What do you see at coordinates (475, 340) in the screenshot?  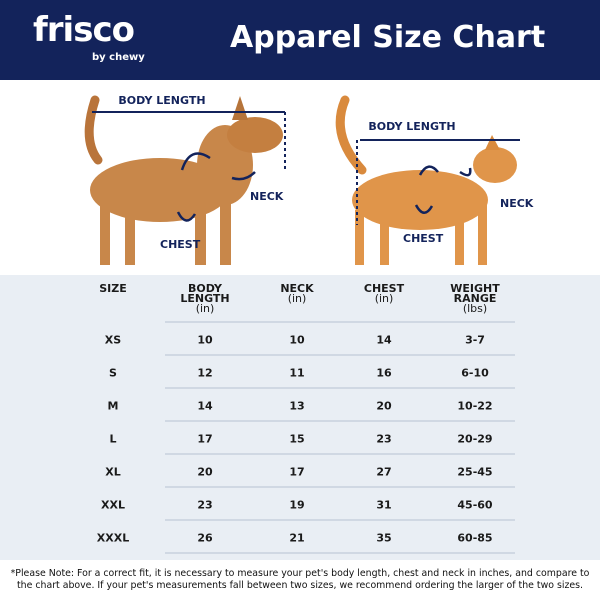 I see `cell: 3-7` at bounding box center [475, 340].